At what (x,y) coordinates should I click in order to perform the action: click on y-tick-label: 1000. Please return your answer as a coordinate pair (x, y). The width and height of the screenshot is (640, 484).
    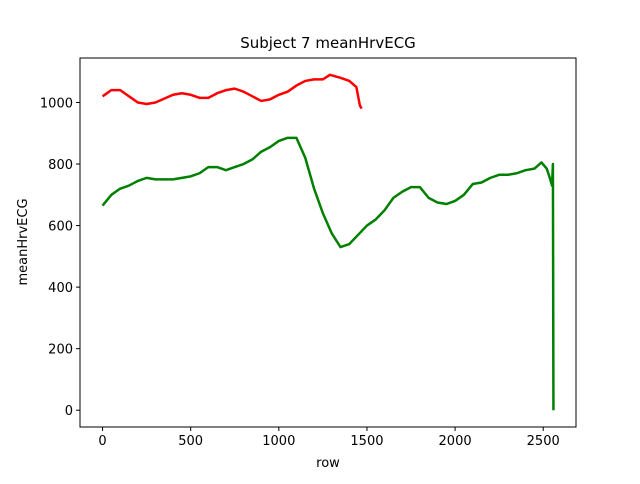
    Looking at the image, I should click on (56, 103).